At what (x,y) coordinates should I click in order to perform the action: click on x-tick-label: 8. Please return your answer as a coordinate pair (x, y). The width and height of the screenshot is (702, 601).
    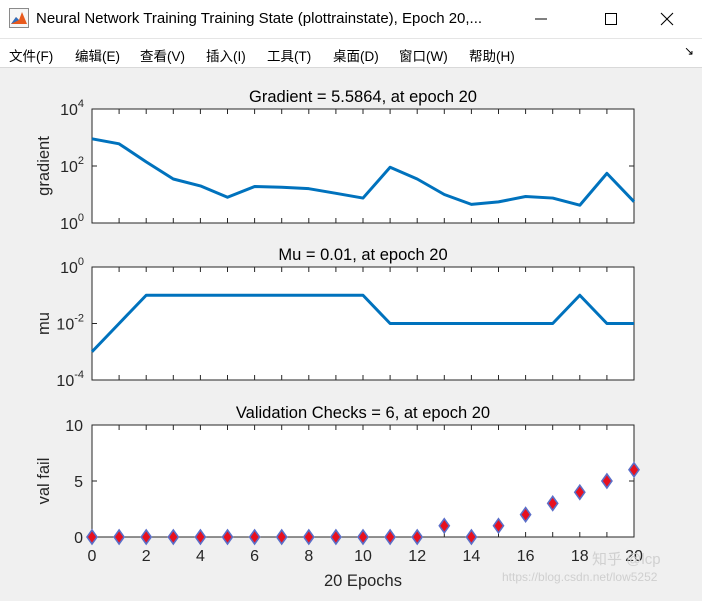
    Looking at the image, I should click on (308, 556).